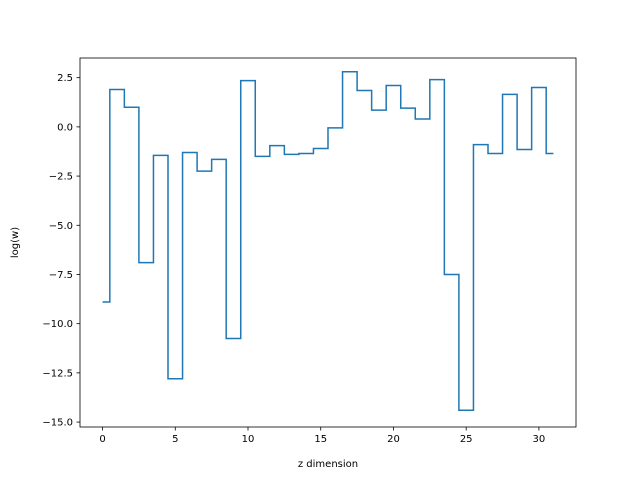  I want to click on y-tick-label: −12.5, so click(57, 373).